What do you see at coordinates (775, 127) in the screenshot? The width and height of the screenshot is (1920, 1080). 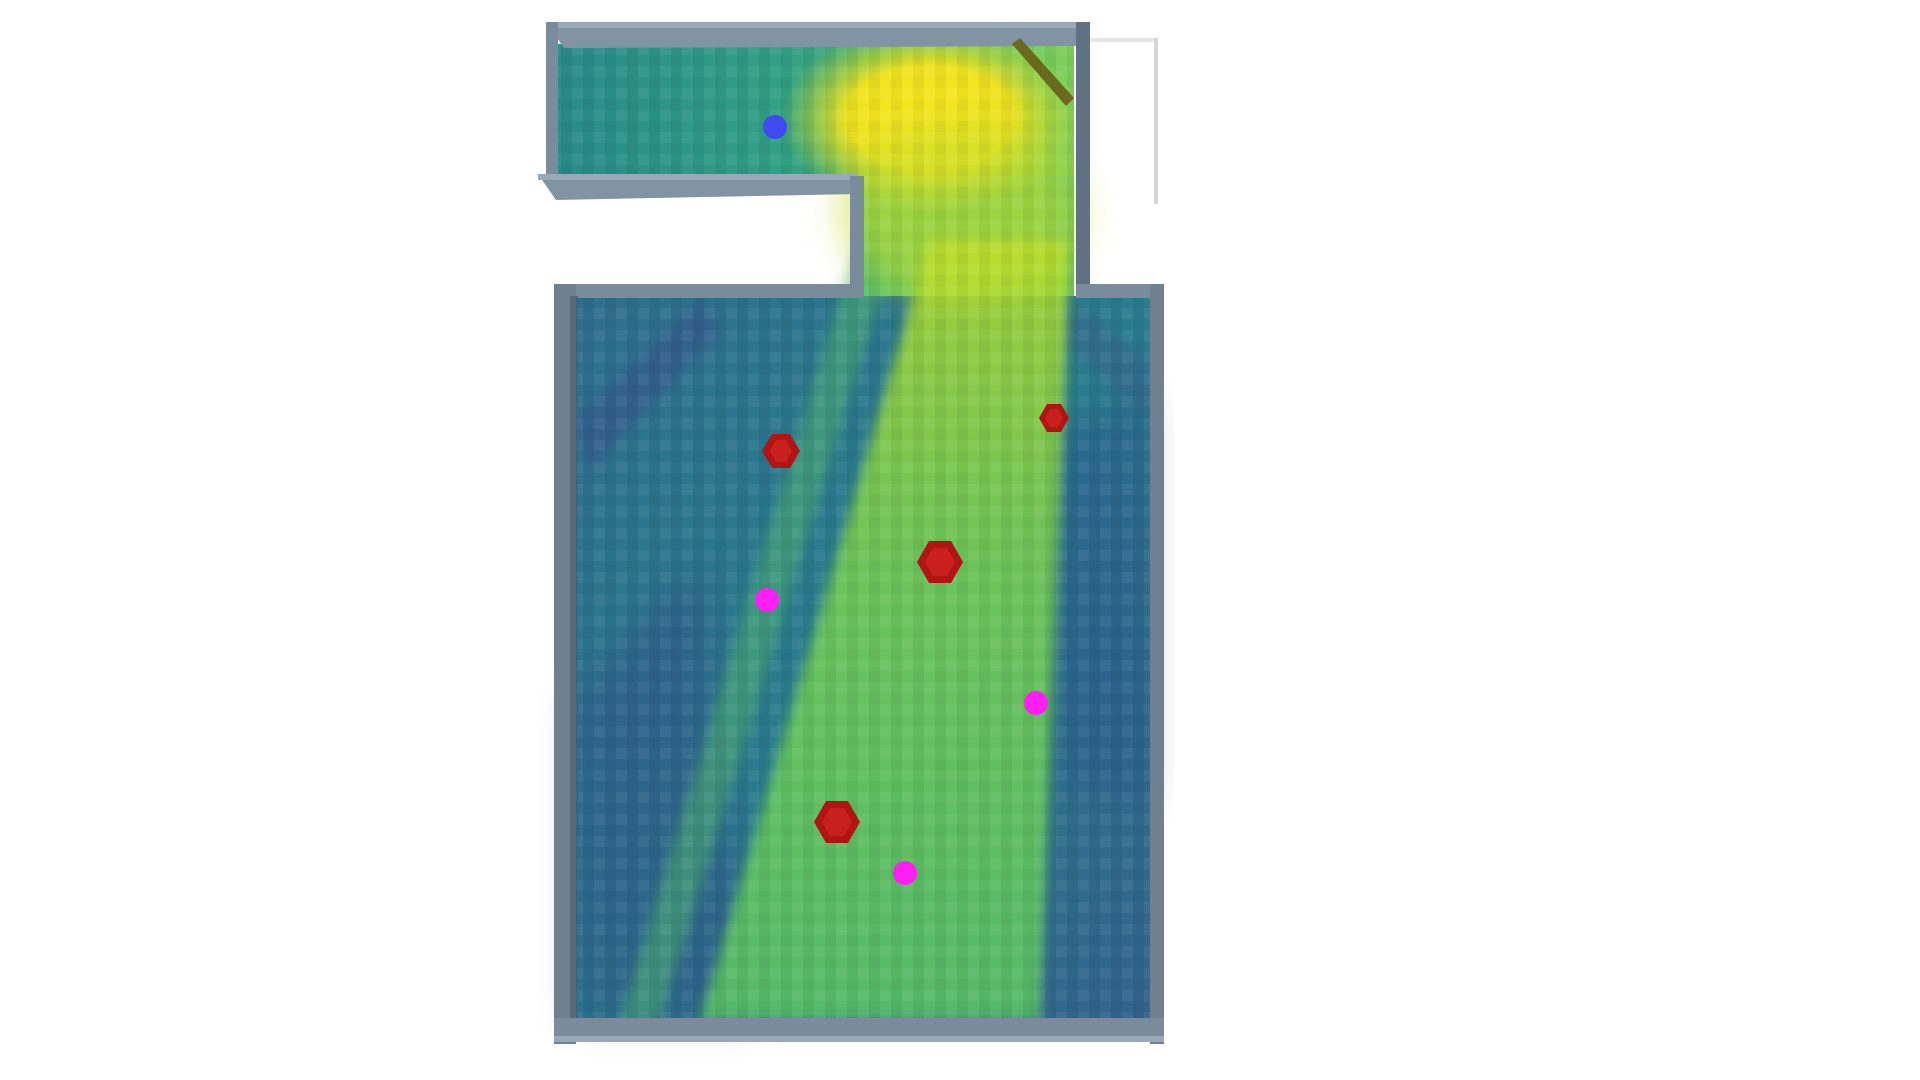 I see `agent-dot-icon` at bounding box center [775, 127].